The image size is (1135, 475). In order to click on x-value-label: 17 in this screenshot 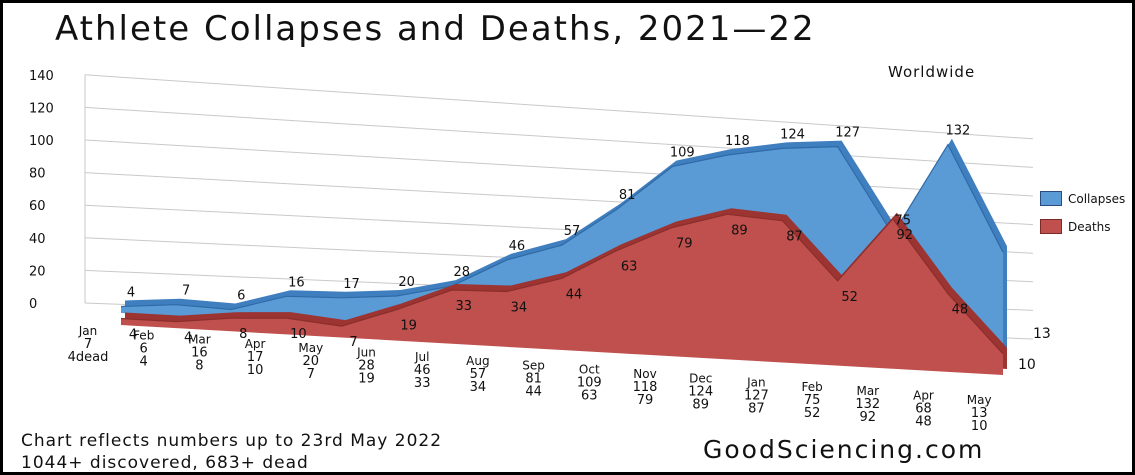, I will do `click(255, 357)`.